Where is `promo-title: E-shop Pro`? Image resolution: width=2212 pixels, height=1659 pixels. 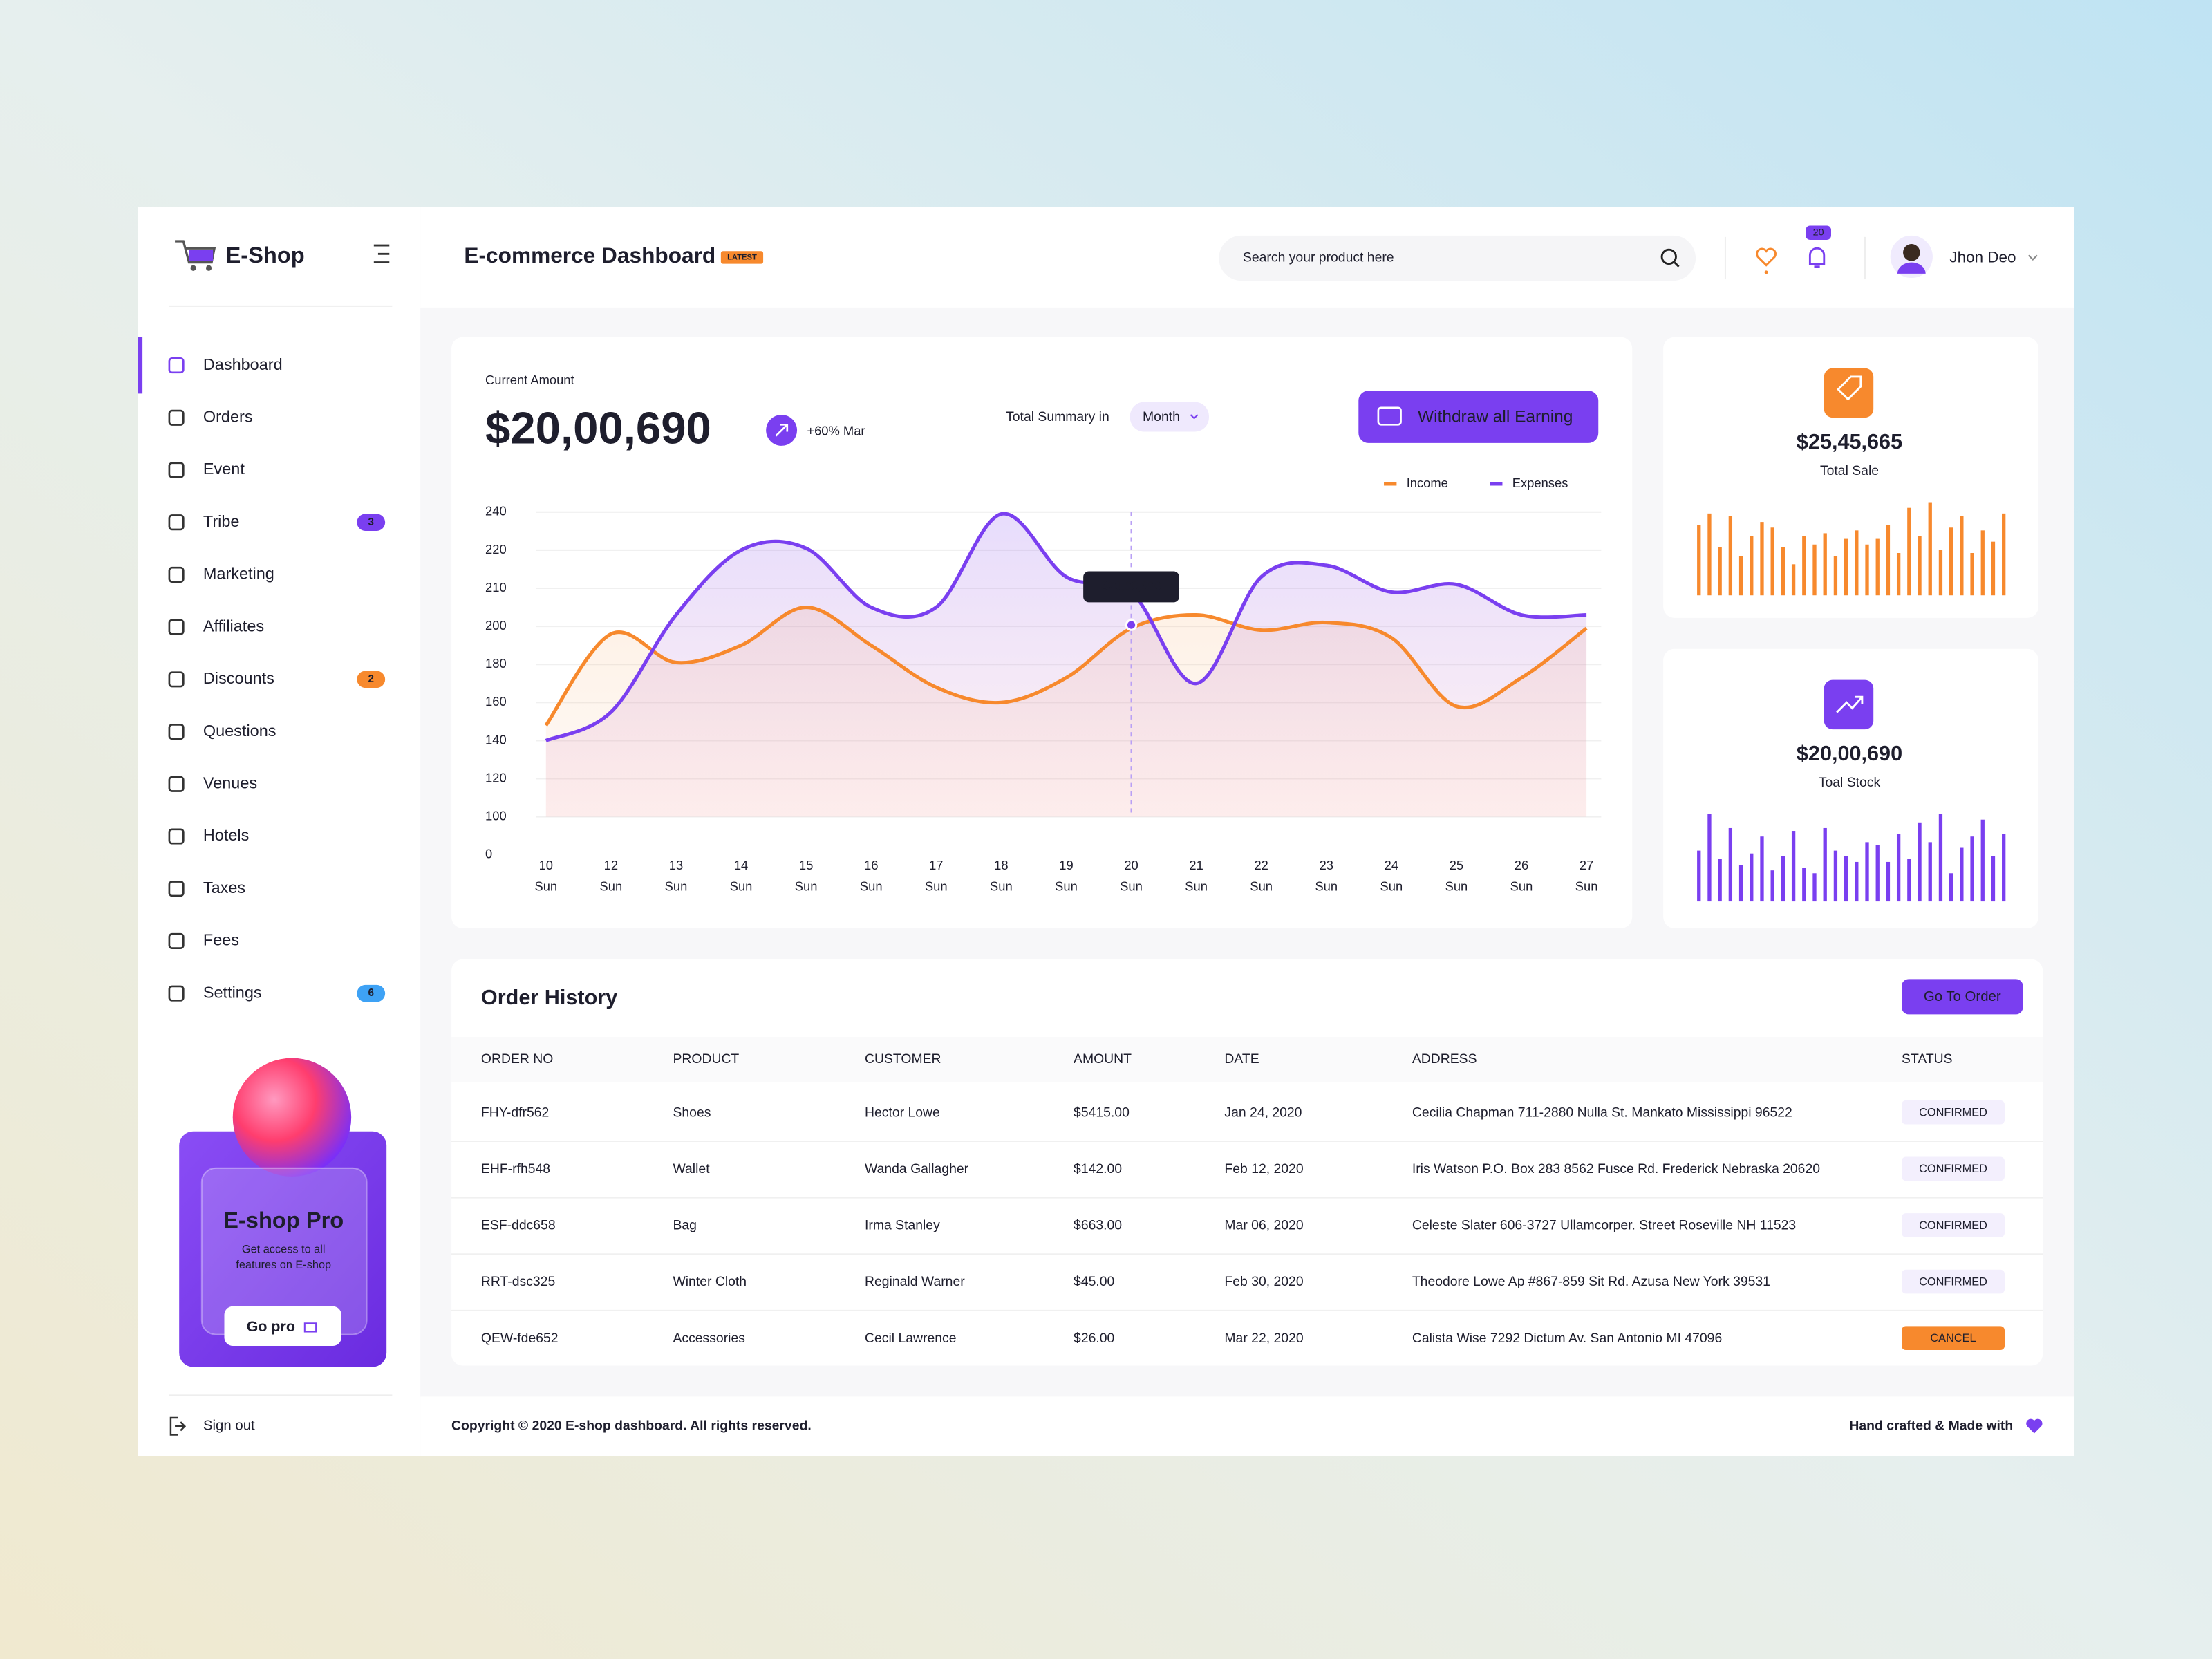 promo-title: E-shop Pro is located at coordinates (283, 1220).